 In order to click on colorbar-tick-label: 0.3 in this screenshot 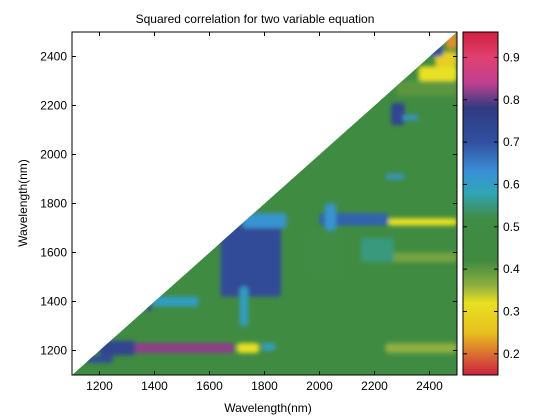, I will do `click(511, 311)`.